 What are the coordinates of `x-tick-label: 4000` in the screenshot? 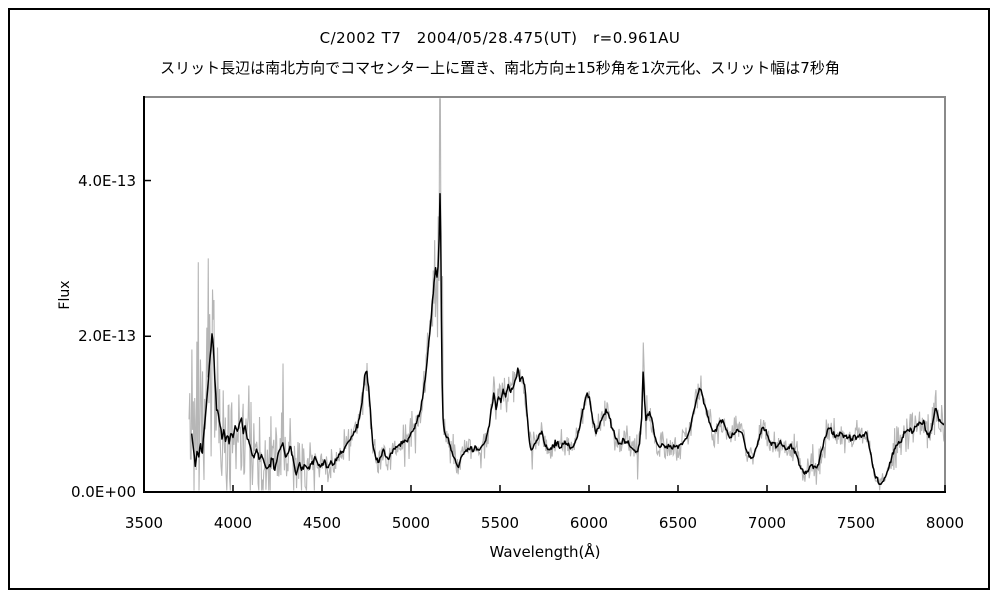 It's located at (233, 523).